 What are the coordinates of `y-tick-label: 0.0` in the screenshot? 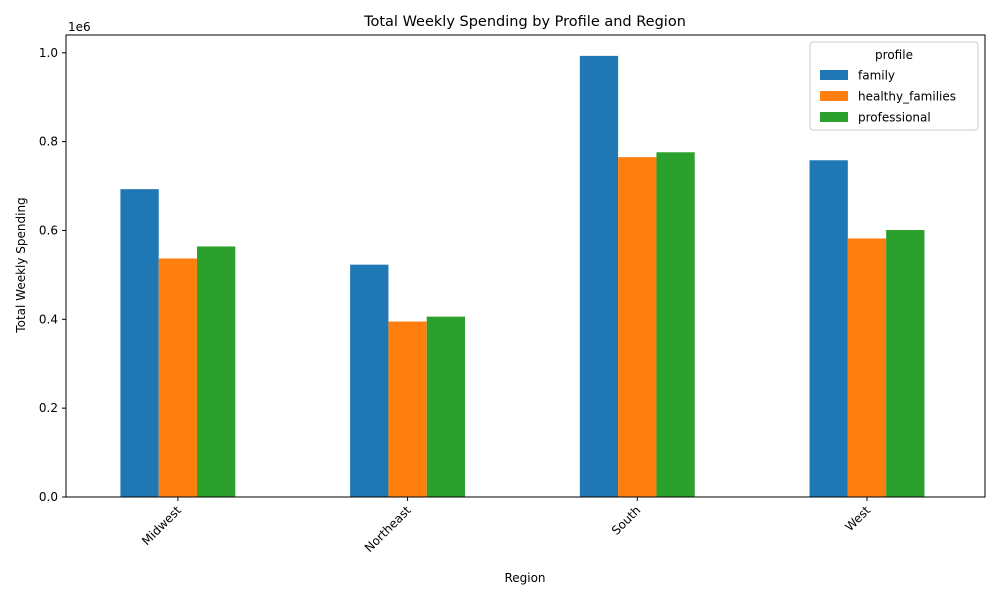 It's located at (48, 497).